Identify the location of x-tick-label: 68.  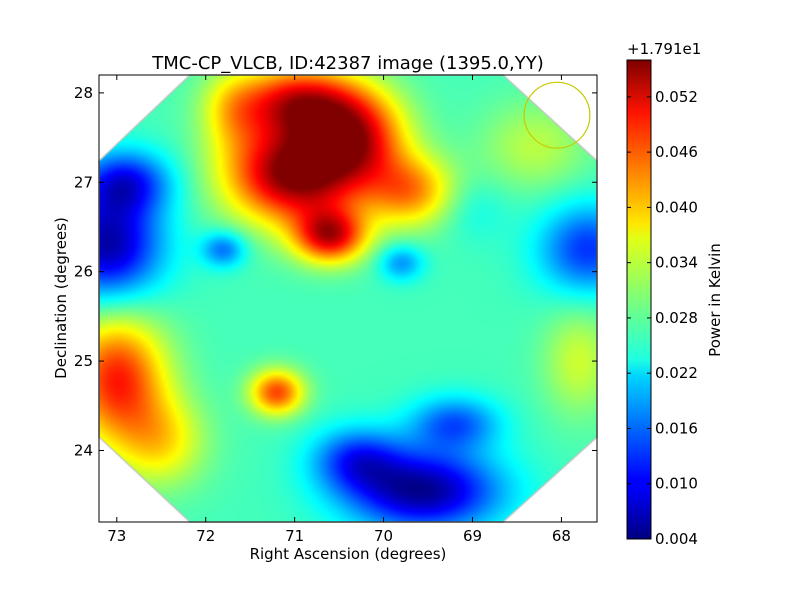
(561, 536).